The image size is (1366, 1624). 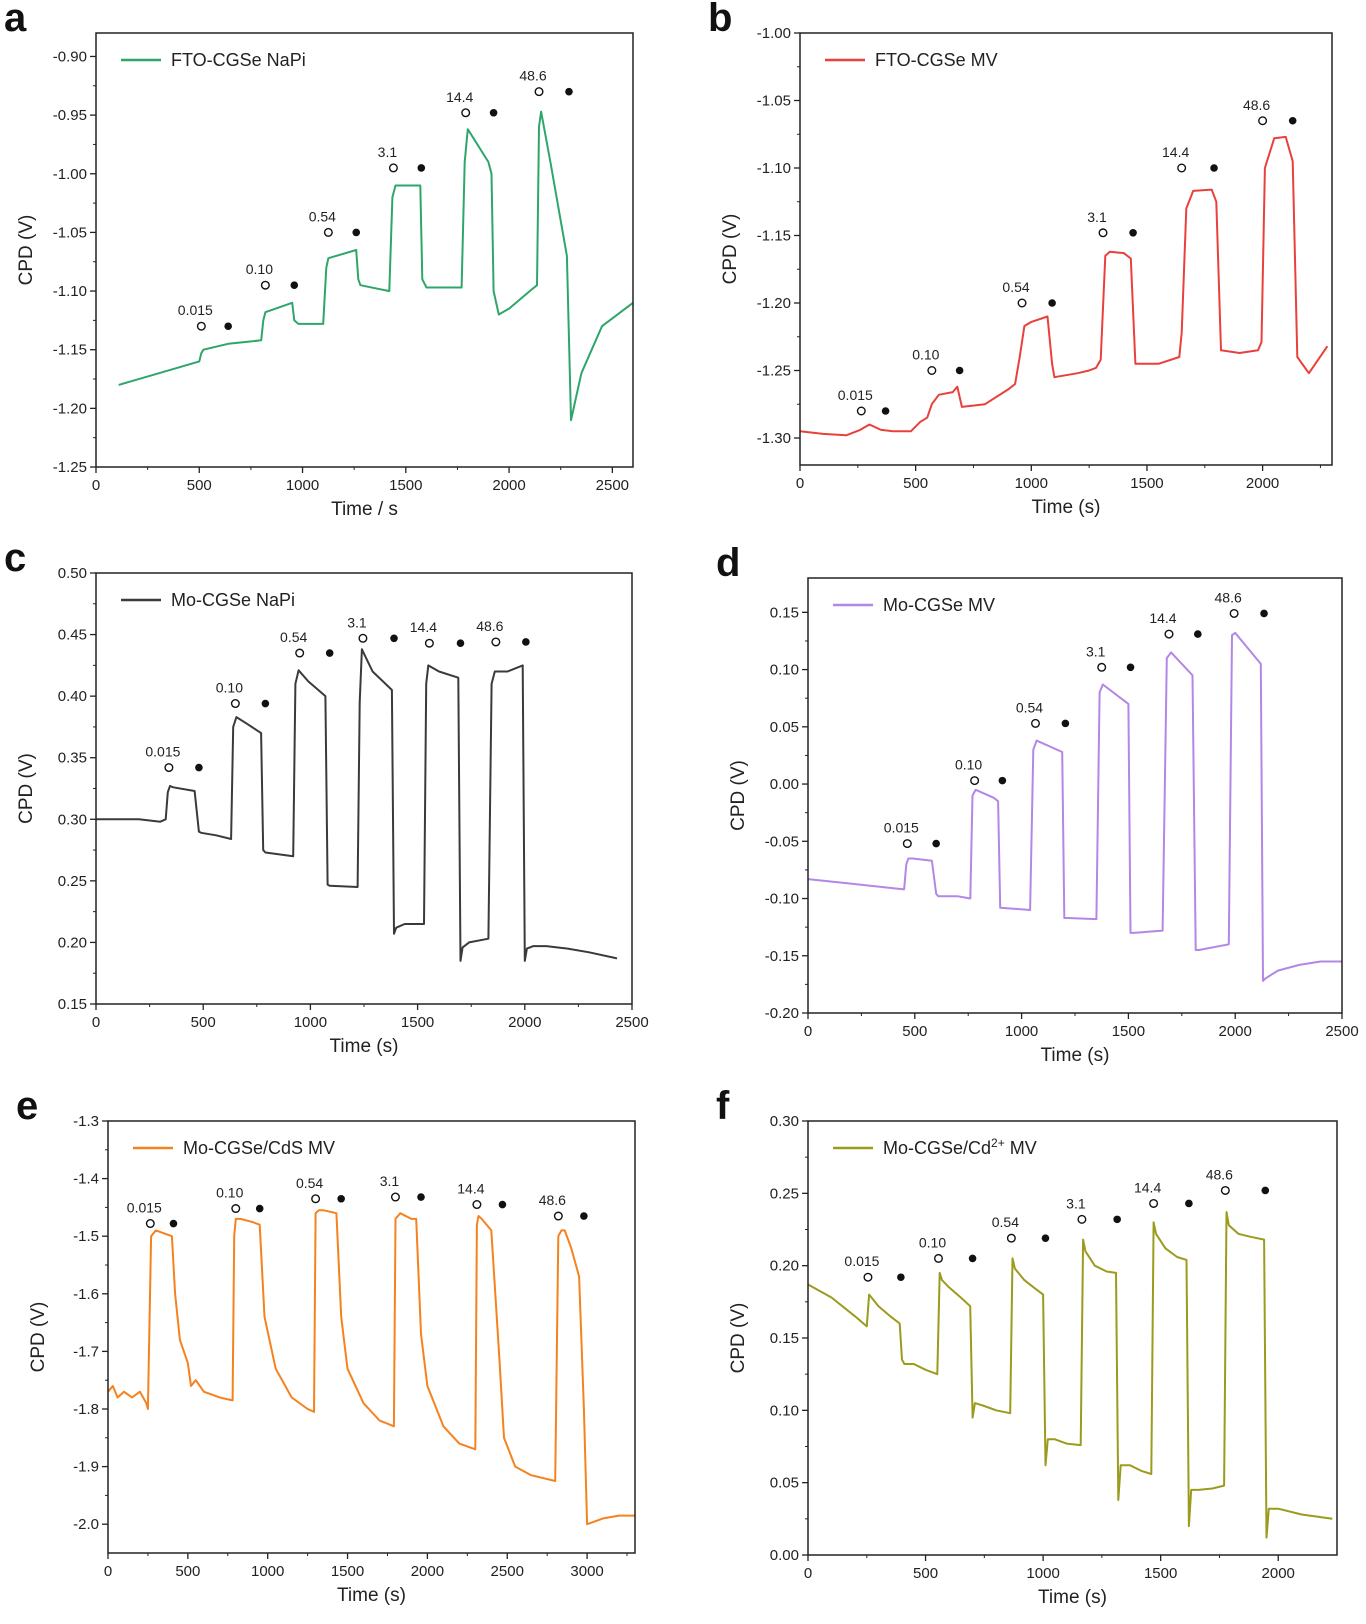 What do you see at coordinates (86, 1409) in the screenshot?
I see `y-tick-label: -1.8` at bounding box center [86, 1409].